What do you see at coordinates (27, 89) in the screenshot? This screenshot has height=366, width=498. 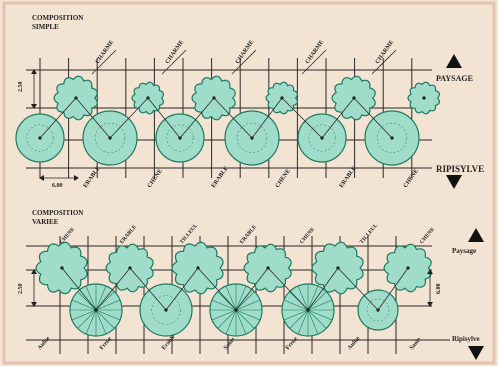 I see `top-dimension-left: 2.50` at bounding box center [27, 89].